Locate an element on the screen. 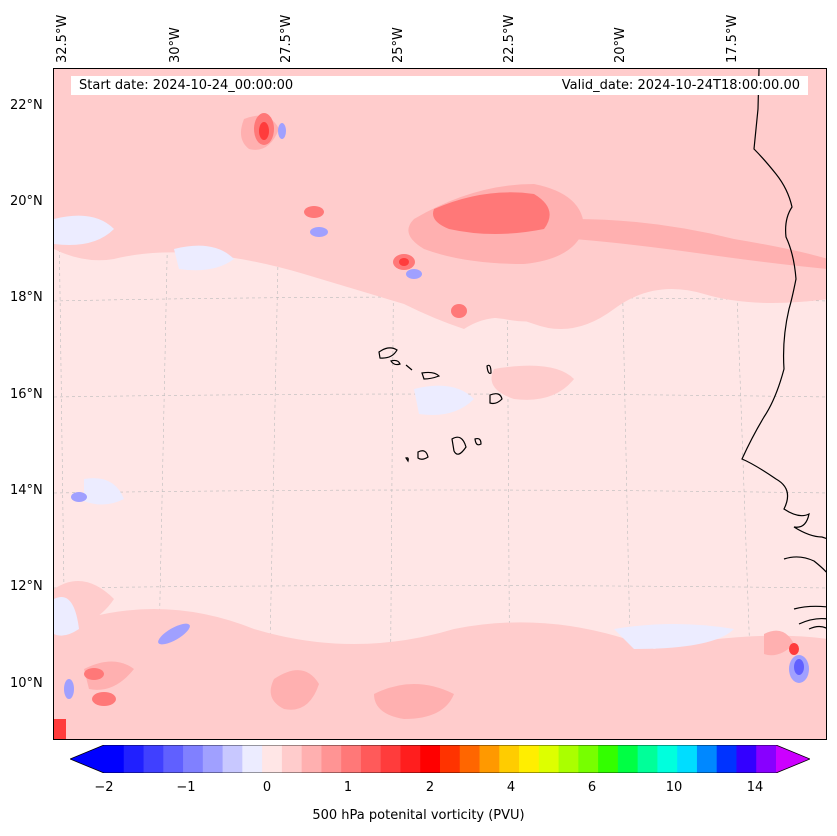 This screenshot has width=837, height=836. africa-coastline is located at coordinates (783, 349).